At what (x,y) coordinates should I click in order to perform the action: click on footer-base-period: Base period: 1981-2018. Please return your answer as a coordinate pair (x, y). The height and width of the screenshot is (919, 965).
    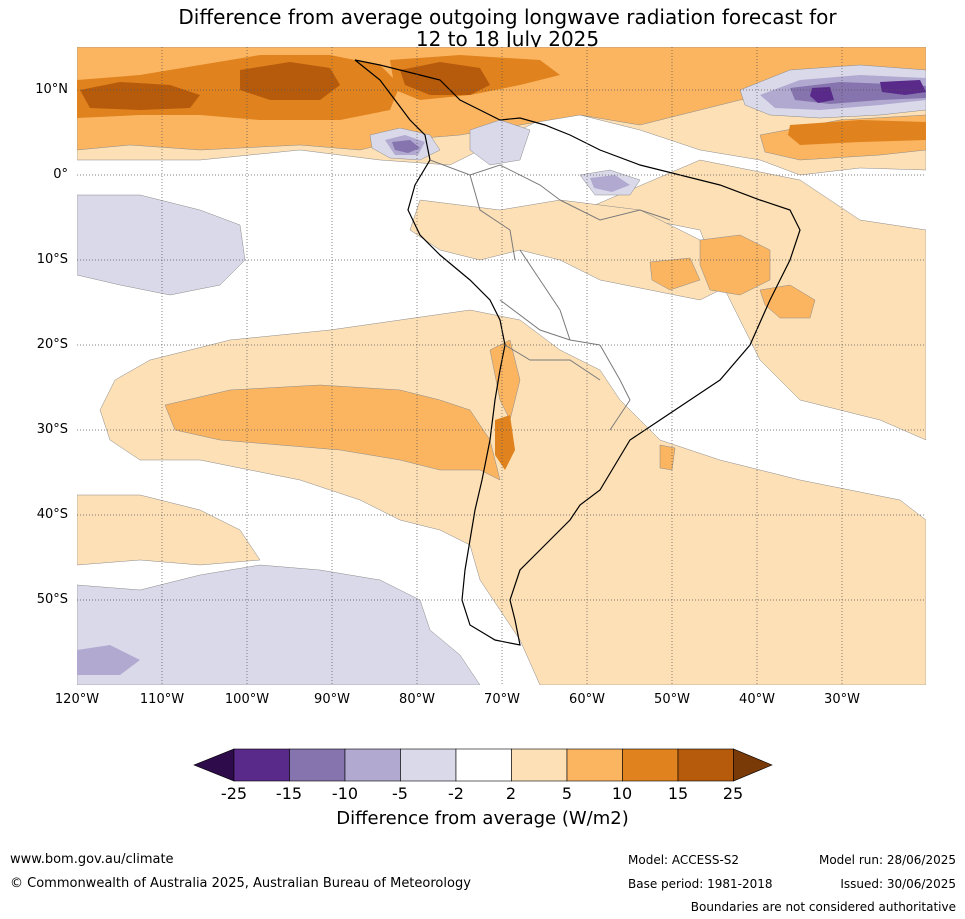
    Looking at the image, I should click on (700, 884).